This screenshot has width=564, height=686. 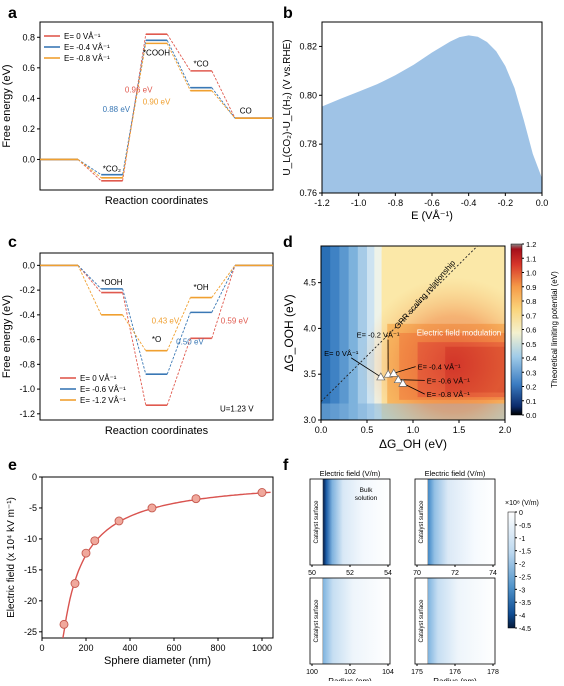 I want to click on x-tick-label: 176, so click(x=455, y=672).